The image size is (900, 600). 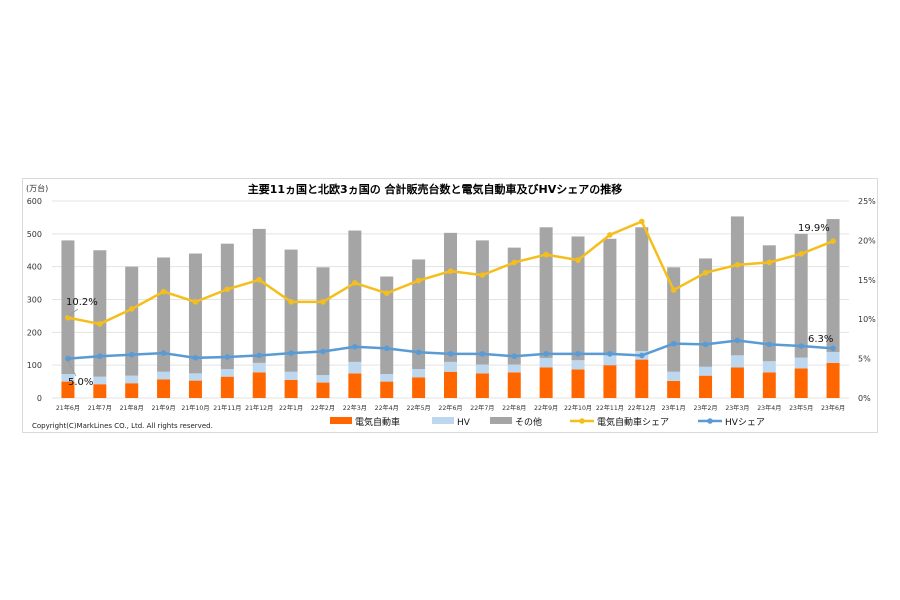 I want to click on y-tick-label: 100, so click(x=34, y=365).